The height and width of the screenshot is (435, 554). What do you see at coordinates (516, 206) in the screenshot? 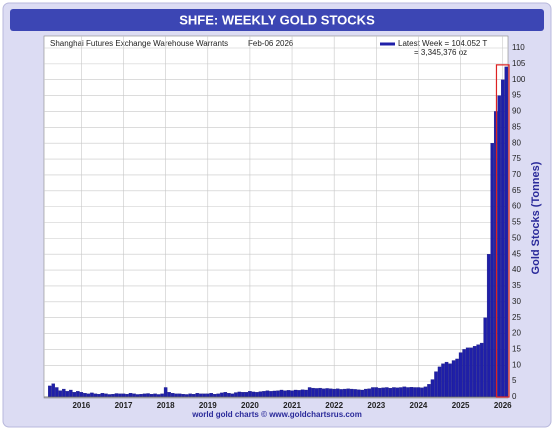
I see `y-tick-label: 60` at bounding box center [516, 206].